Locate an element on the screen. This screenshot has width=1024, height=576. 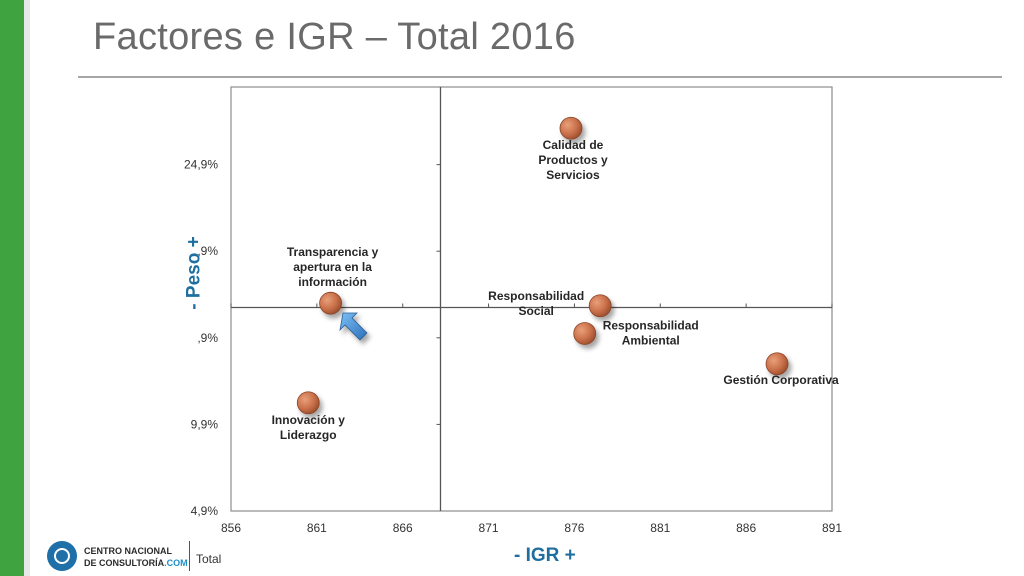
point-label: Productos y is located at coordinates (573, 160).